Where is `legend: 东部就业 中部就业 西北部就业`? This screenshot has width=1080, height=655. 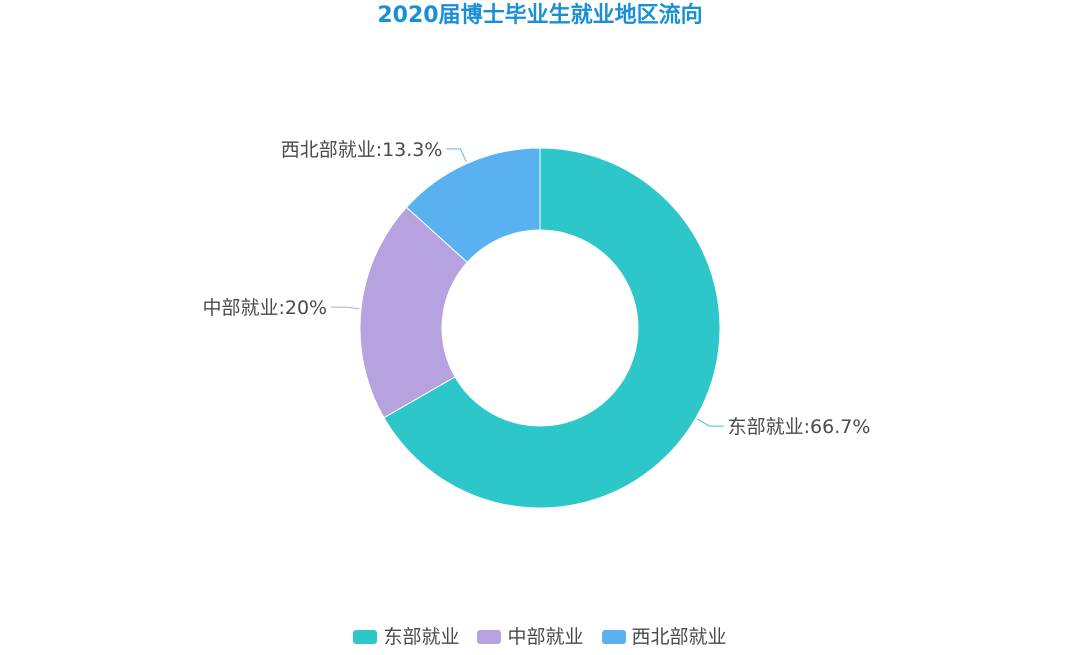
legend: 东部就业 中部就业 西北部就业 is located at coordinates (540, 637).